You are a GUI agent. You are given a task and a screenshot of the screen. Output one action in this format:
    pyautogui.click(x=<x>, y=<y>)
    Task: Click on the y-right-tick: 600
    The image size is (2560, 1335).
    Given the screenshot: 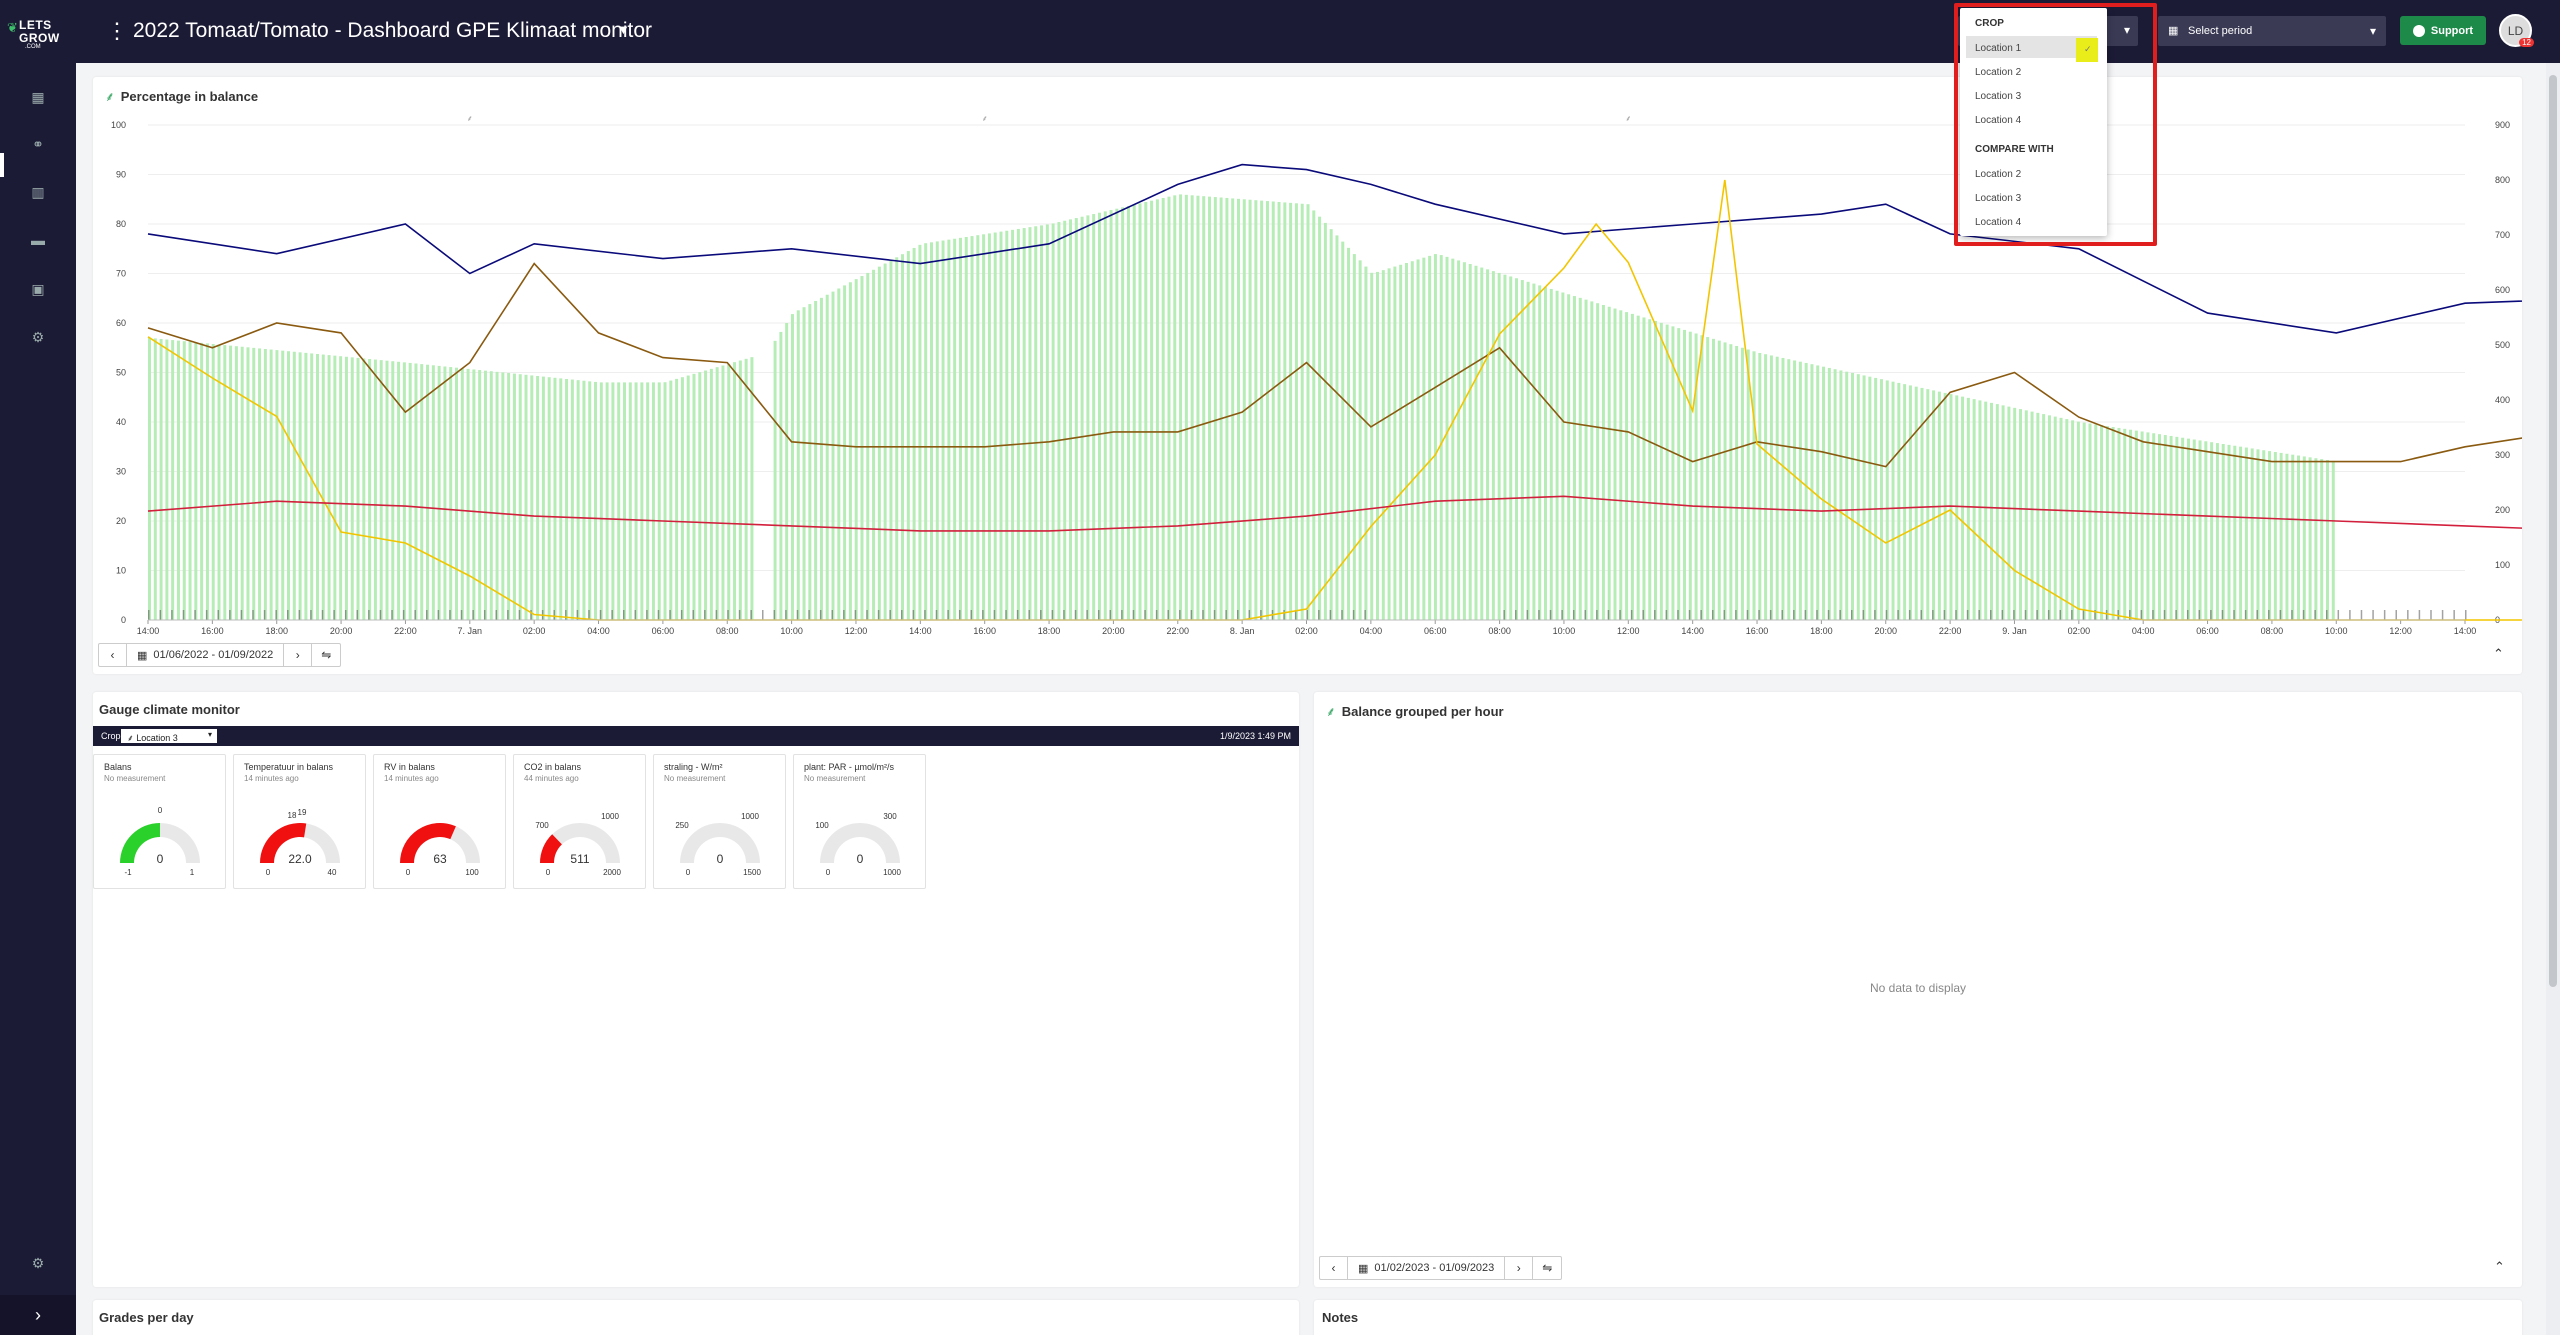 What is the action you would take?
    pyautogui.click(x=2502, y=290)
    